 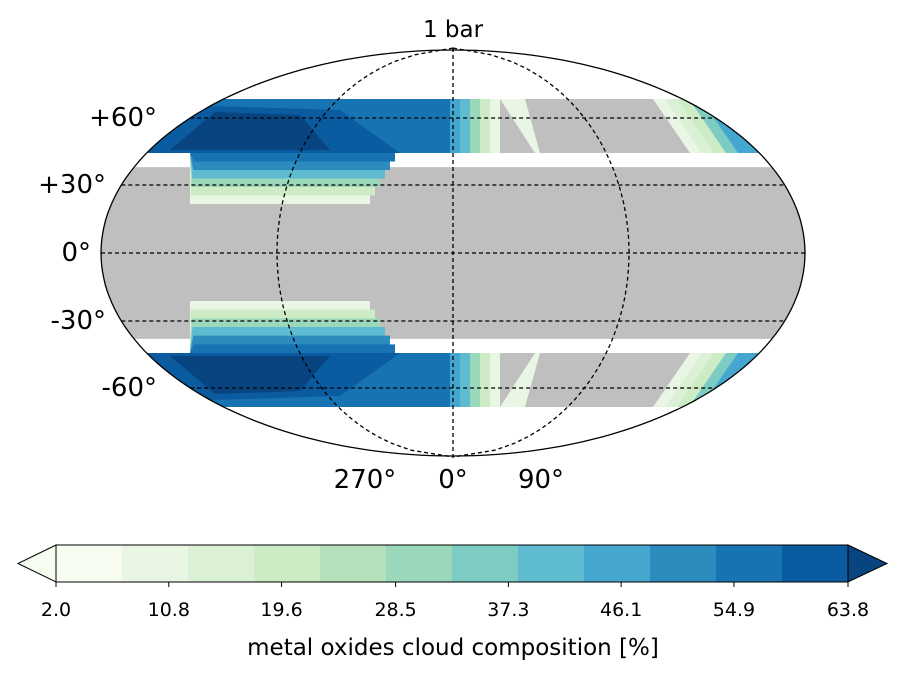 I want to click on colorbar-extend-high, so click(x=868, y=563).